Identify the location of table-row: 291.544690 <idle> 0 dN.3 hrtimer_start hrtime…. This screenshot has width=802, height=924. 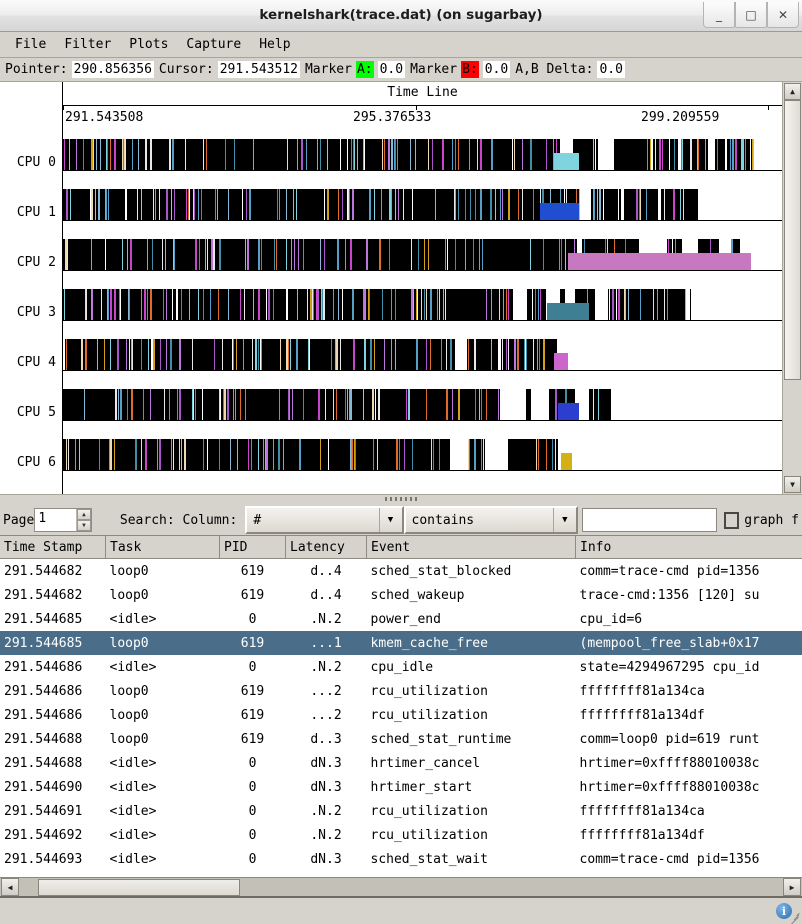
(401, 787).